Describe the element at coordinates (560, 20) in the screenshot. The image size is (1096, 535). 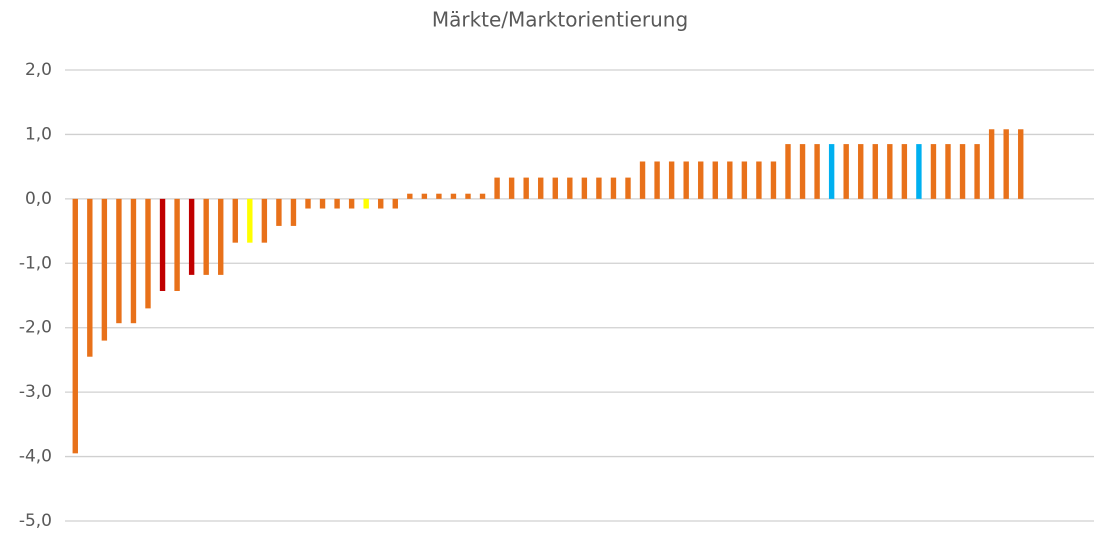
I see `chart-title: Märkte/Marktorientierung` at that location.